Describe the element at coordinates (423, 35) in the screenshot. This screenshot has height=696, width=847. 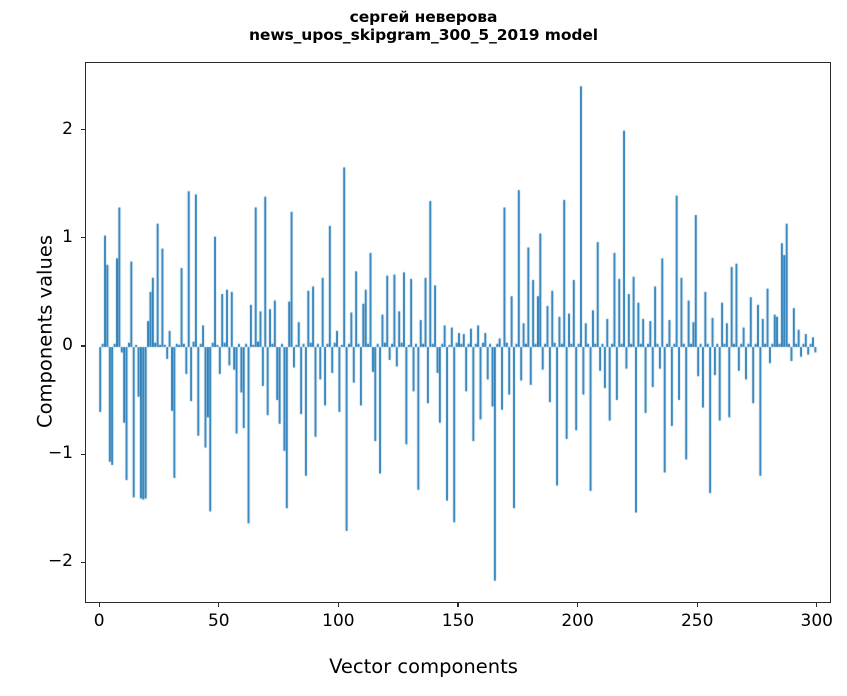
I see `chart-title-line-2: news_upos_skipgram_300_5_2019 model` at that location.